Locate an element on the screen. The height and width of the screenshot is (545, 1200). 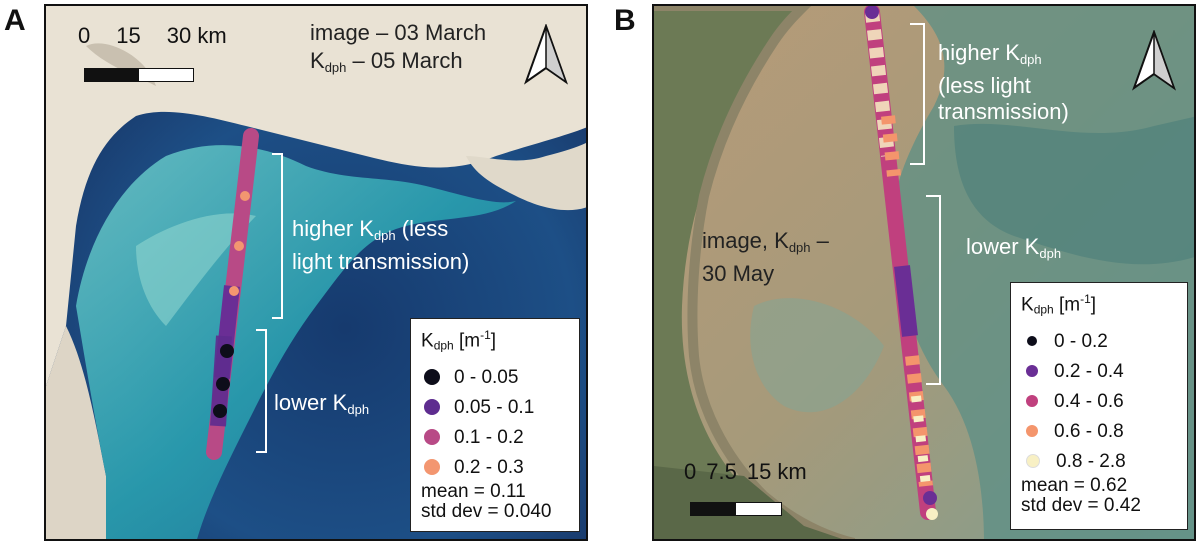
higher-kdph-label-b: higher Kdph (less light transmission) is located at coordinates (1003, 82).